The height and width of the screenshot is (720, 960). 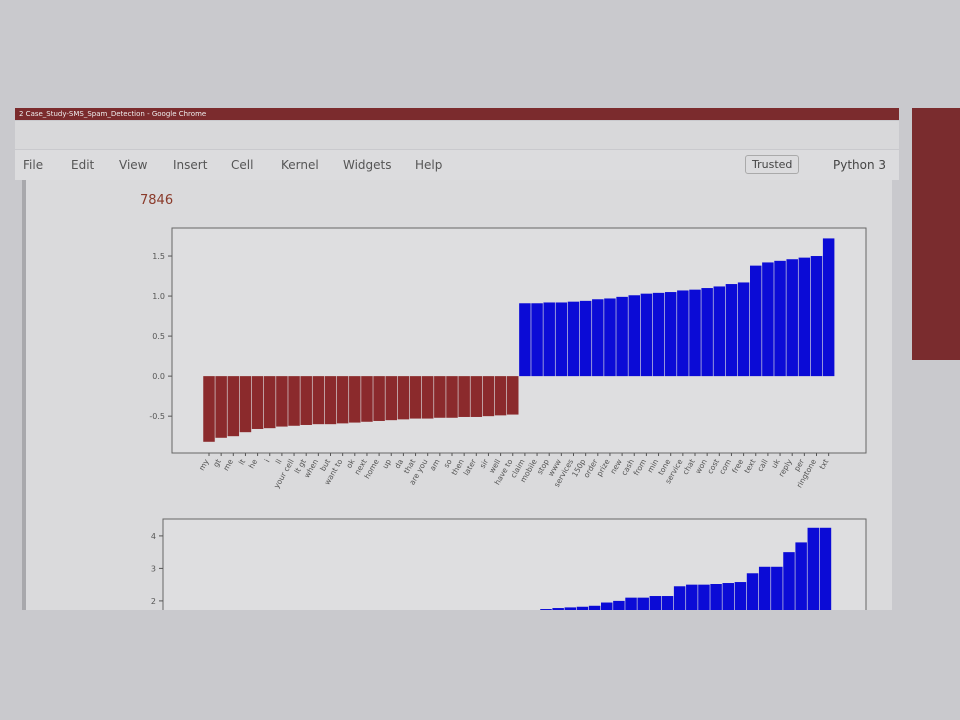 I want to click on x-tick-label: me, so click(x=228, y=464).